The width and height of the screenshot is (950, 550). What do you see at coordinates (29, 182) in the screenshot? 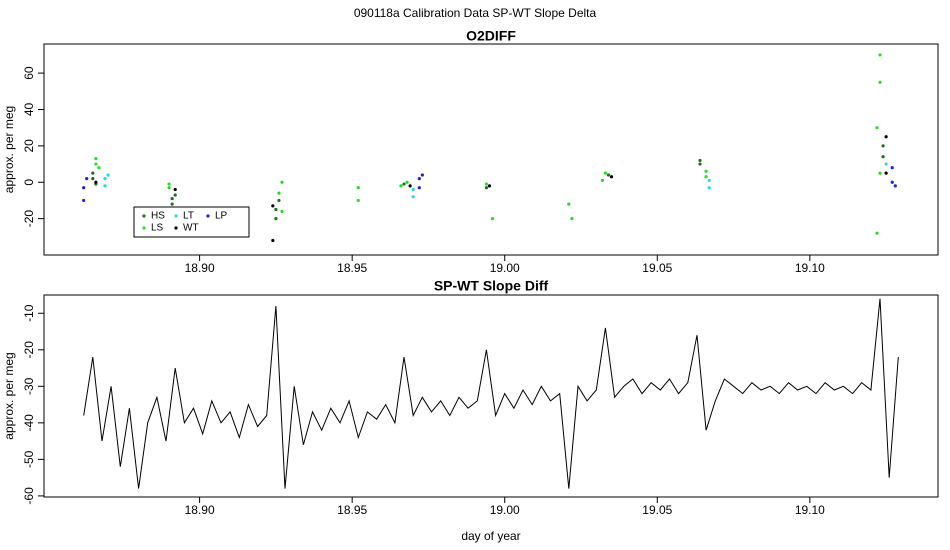
I see `y-tick-label: 0` at bounding box center [29, 182].